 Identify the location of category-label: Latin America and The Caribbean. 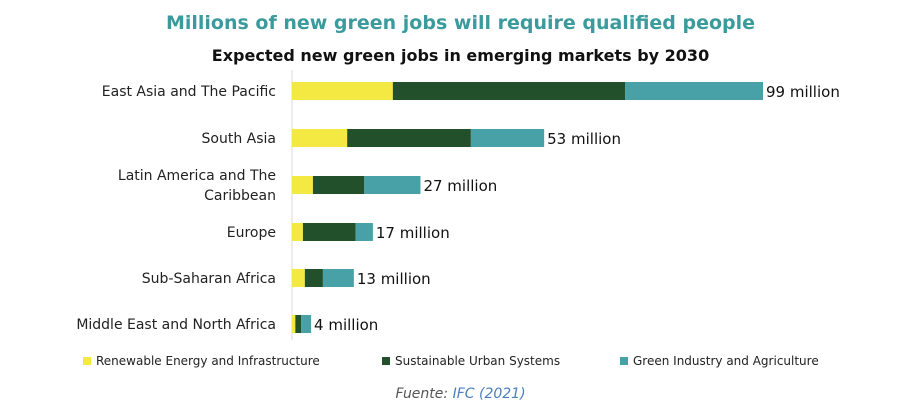
(197, 186).